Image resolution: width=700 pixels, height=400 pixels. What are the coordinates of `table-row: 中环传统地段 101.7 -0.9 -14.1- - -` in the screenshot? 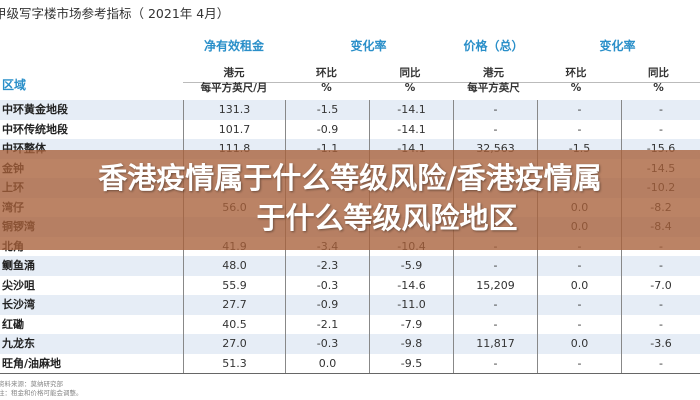 It's located at (350, 129).